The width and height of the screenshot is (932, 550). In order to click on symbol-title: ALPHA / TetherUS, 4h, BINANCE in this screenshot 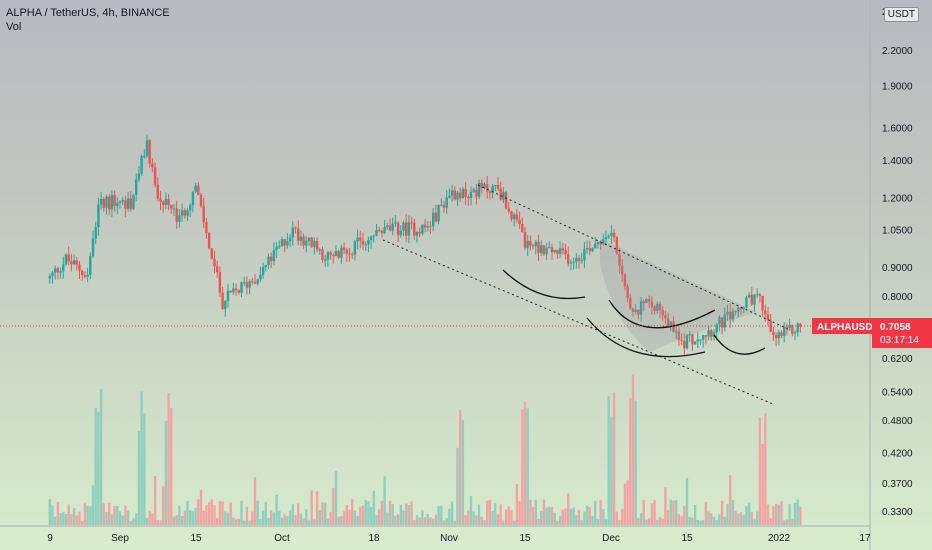, I will do `click(88, 13)`.